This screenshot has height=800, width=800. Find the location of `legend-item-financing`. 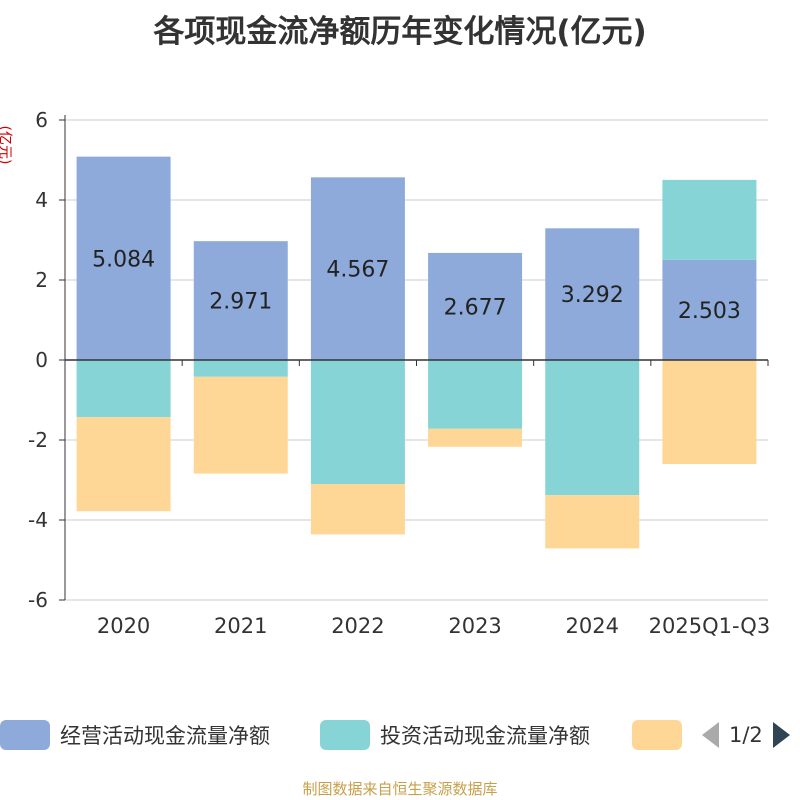

legend-item-financing is located at coordinates (662, 735).